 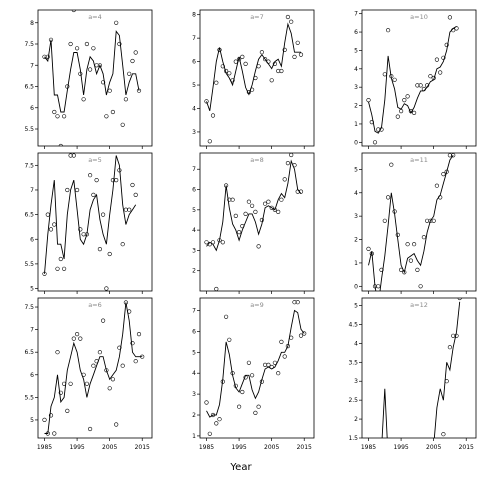 What do you see at coordinates (353, 362) in the screenshot?
I see `y-tick-label: 3.5` at bounding box center [353, 362].